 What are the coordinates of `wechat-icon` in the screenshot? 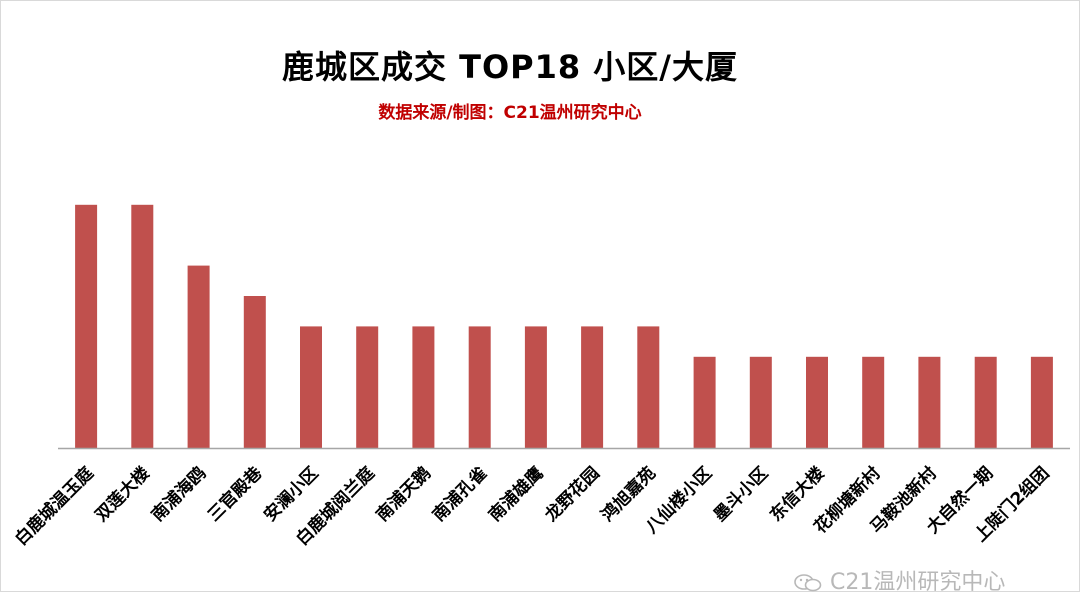 It's located at (808, 583).